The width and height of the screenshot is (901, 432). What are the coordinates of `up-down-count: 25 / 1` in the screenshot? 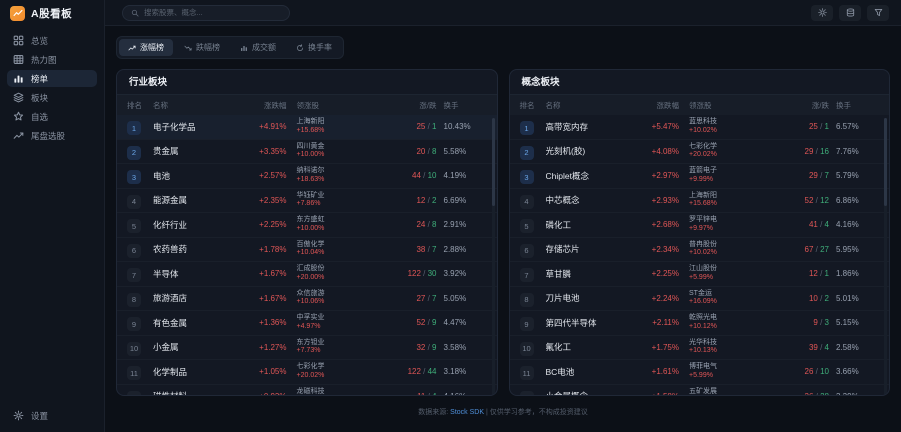 It's located at (802, 126).